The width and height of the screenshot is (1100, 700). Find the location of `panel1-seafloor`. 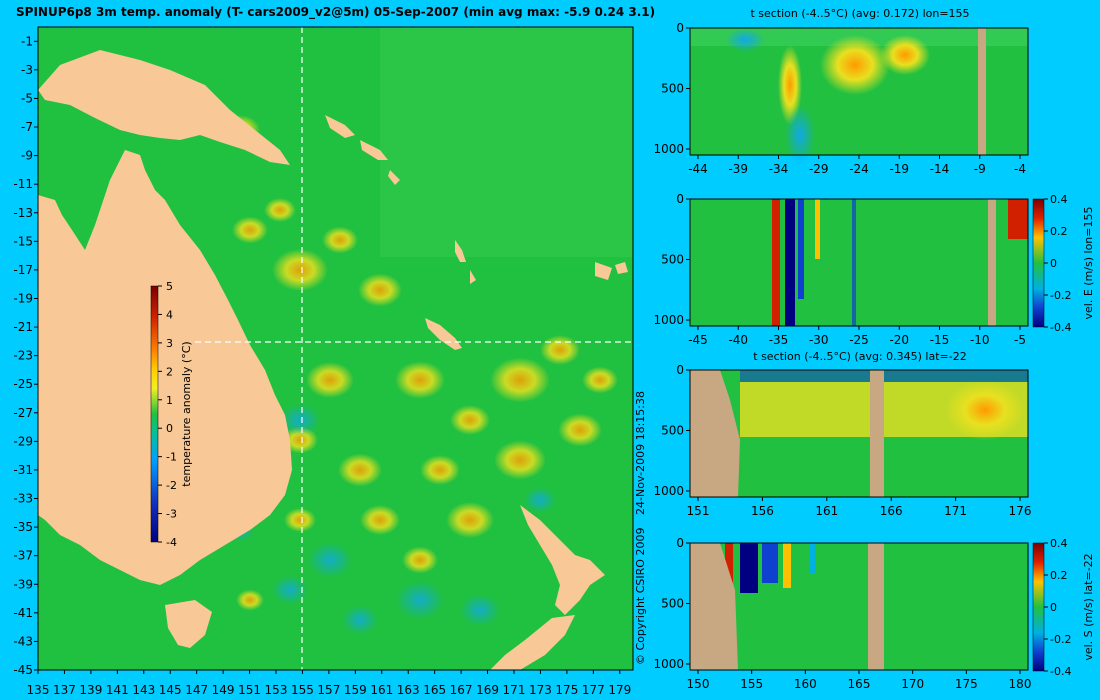

panel1-seafloor is located at coordinates (982, 91).